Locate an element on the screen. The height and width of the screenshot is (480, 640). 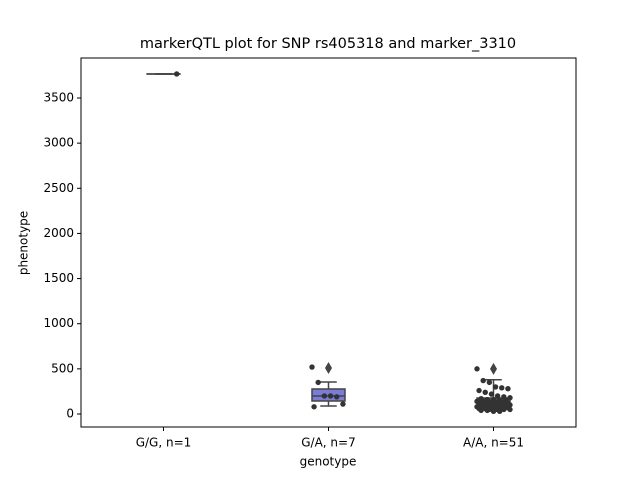
y-tick-label: 0 is located at coordinates (70, 413).